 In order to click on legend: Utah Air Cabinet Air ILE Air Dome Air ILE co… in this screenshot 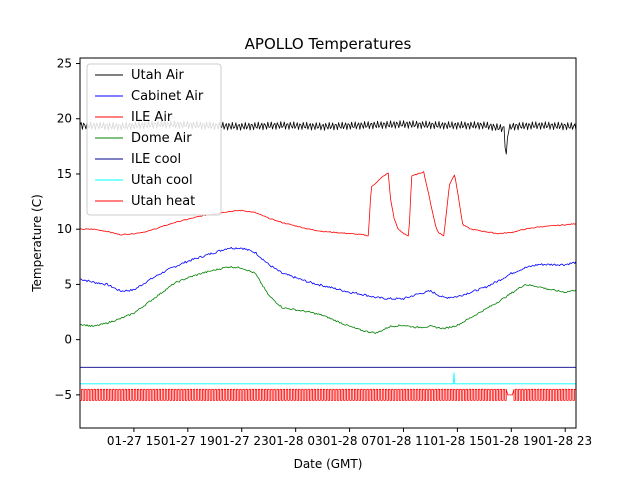, I will do `click(154, 139)`.